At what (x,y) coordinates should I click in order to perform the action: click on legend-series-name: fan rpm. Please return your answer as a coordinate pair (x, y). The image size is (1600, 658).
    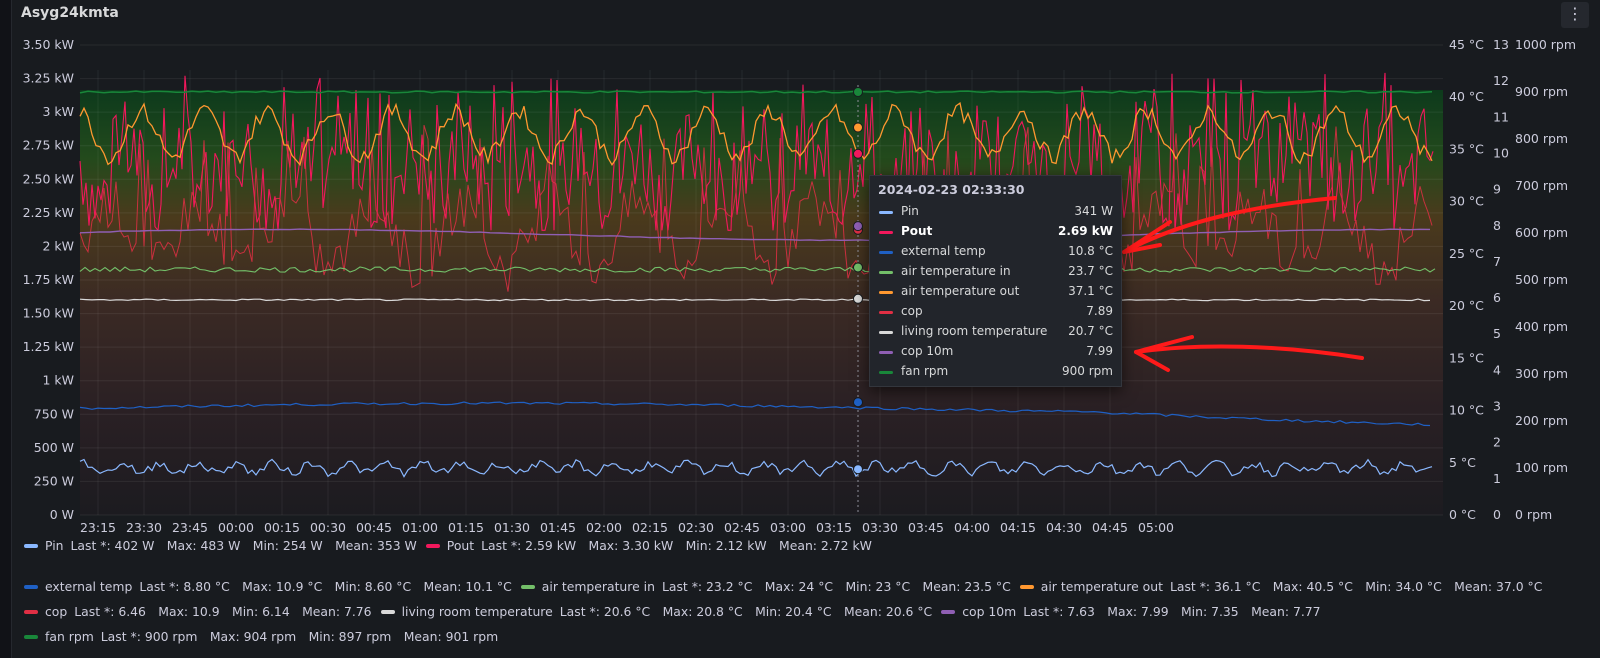
    Looking at the image, I should click on (69, 636).